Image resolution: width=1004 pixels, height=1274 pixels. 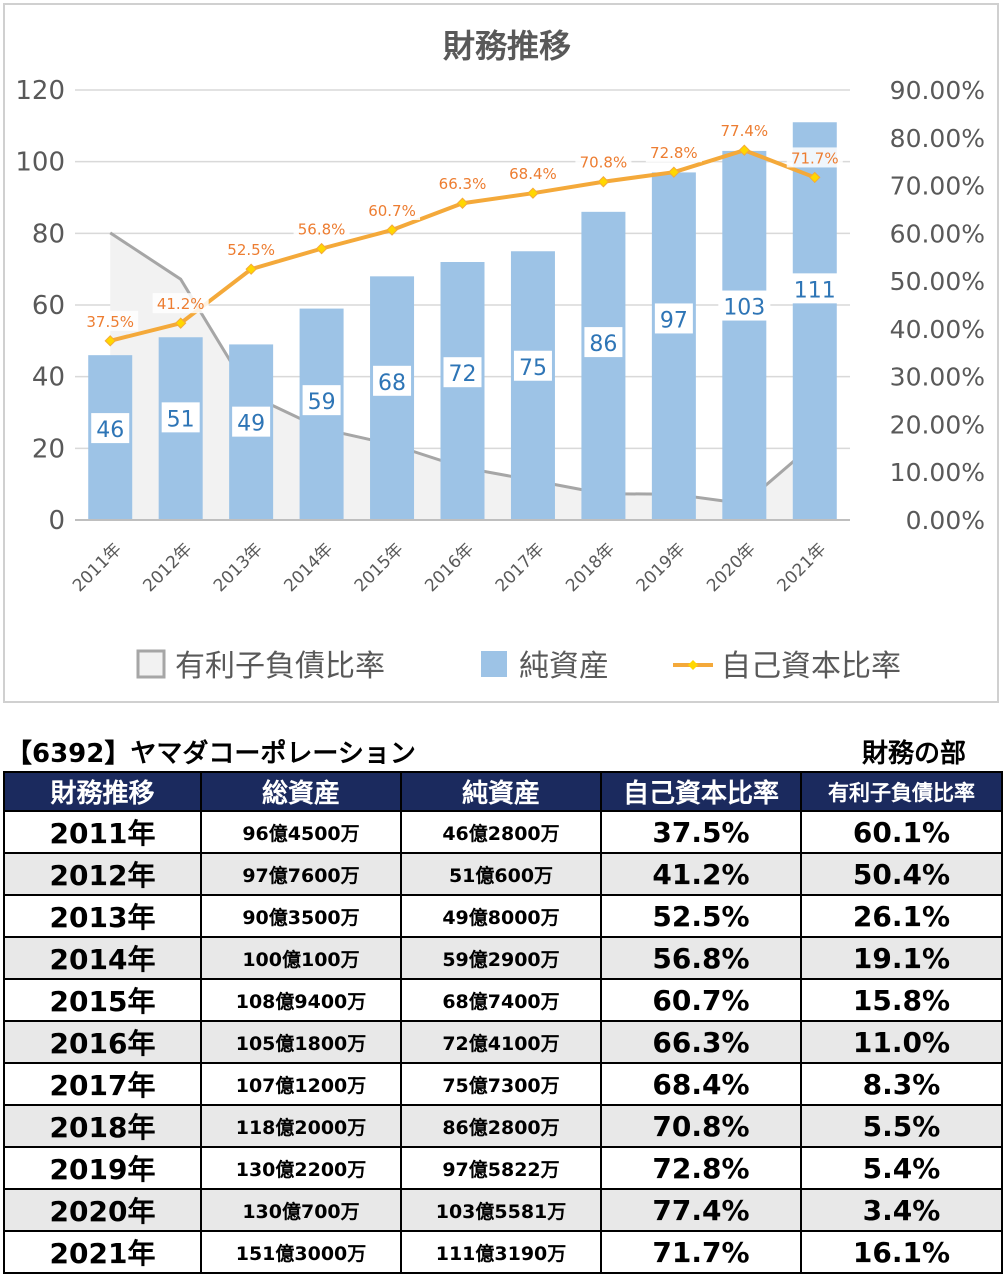 I want to click on cell-debt-ratio: 16.1%, so click(x=901, y=1252).